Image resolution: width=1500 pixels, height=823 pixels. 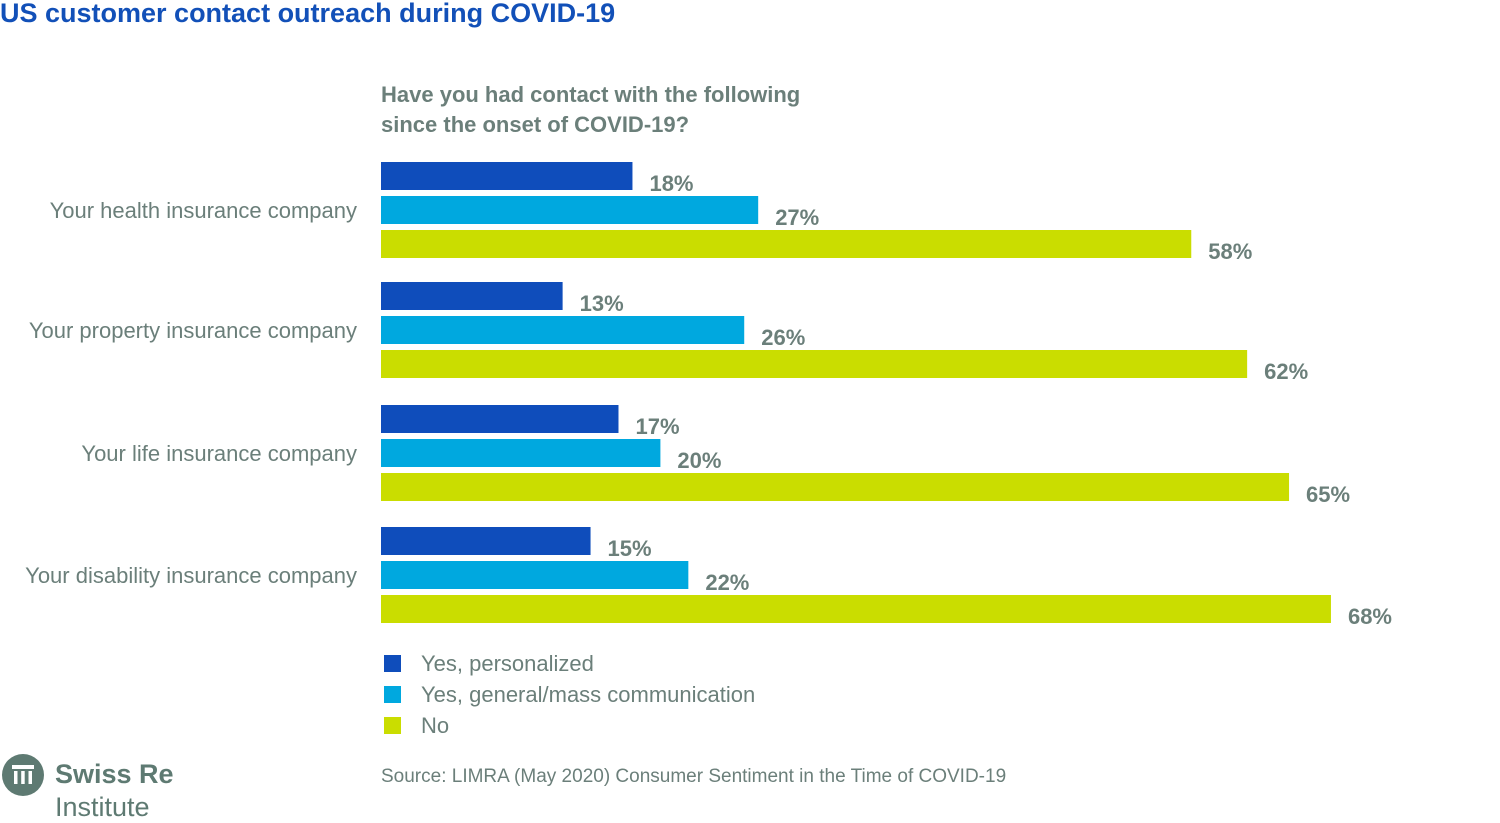 I want to click on legend-label: Yes, personalized, so click(x=507, y=663).